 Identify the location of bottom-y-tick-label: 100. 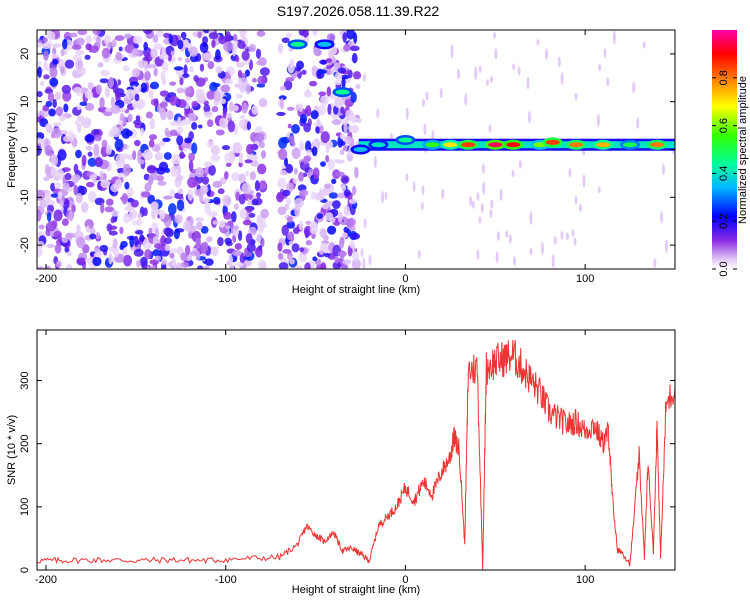
(25, 507).